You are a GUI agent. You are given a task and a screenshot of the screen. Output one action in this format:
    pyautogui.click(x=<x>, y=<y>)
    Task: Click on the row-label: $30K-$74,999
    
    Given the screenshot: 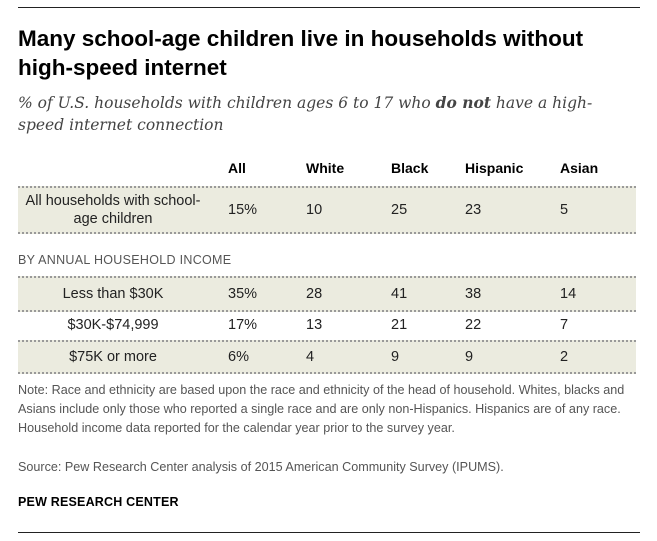 What is the action you would take?
    pyautogui.click(x=113, y=325)
    